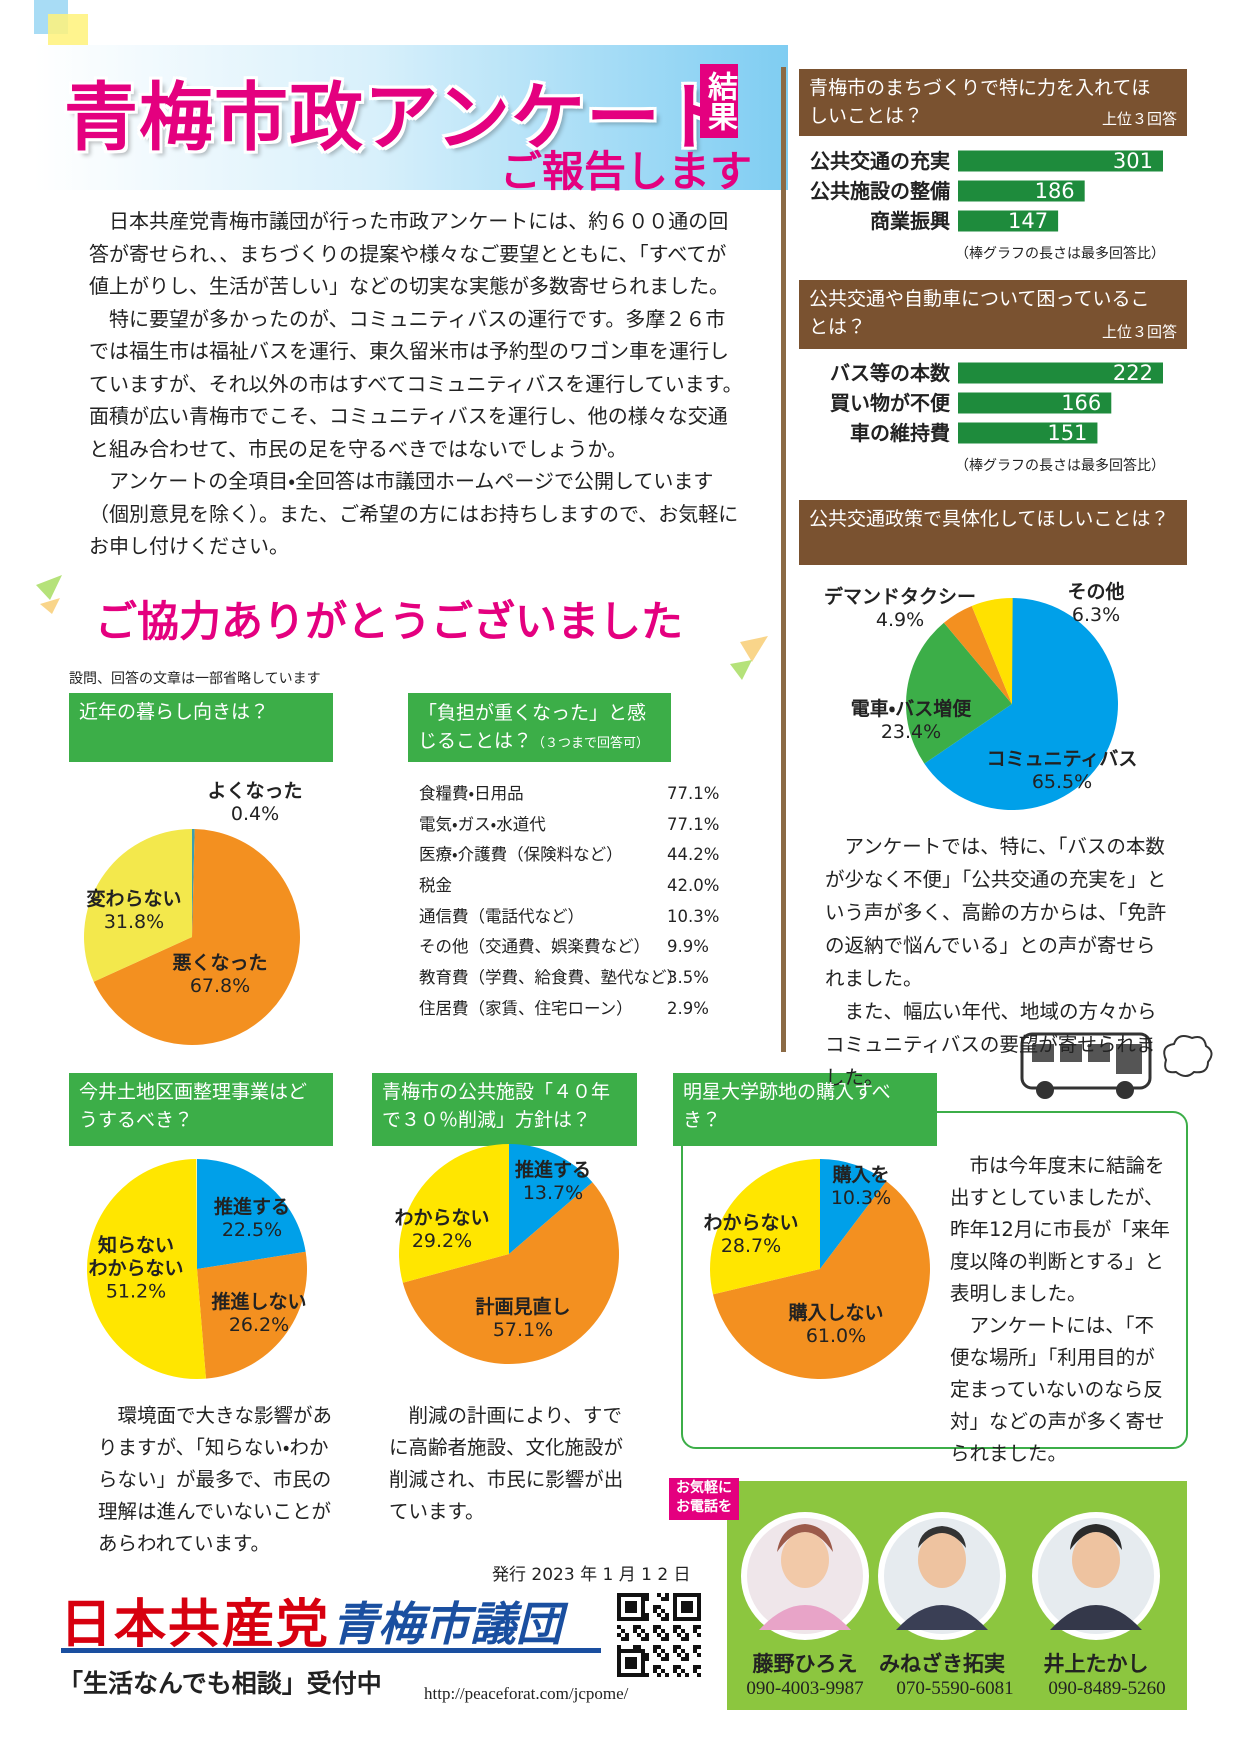 This screenshot has height=1755, width=1241. I want to click on pie-label-name: その他, so click(1096, 592).